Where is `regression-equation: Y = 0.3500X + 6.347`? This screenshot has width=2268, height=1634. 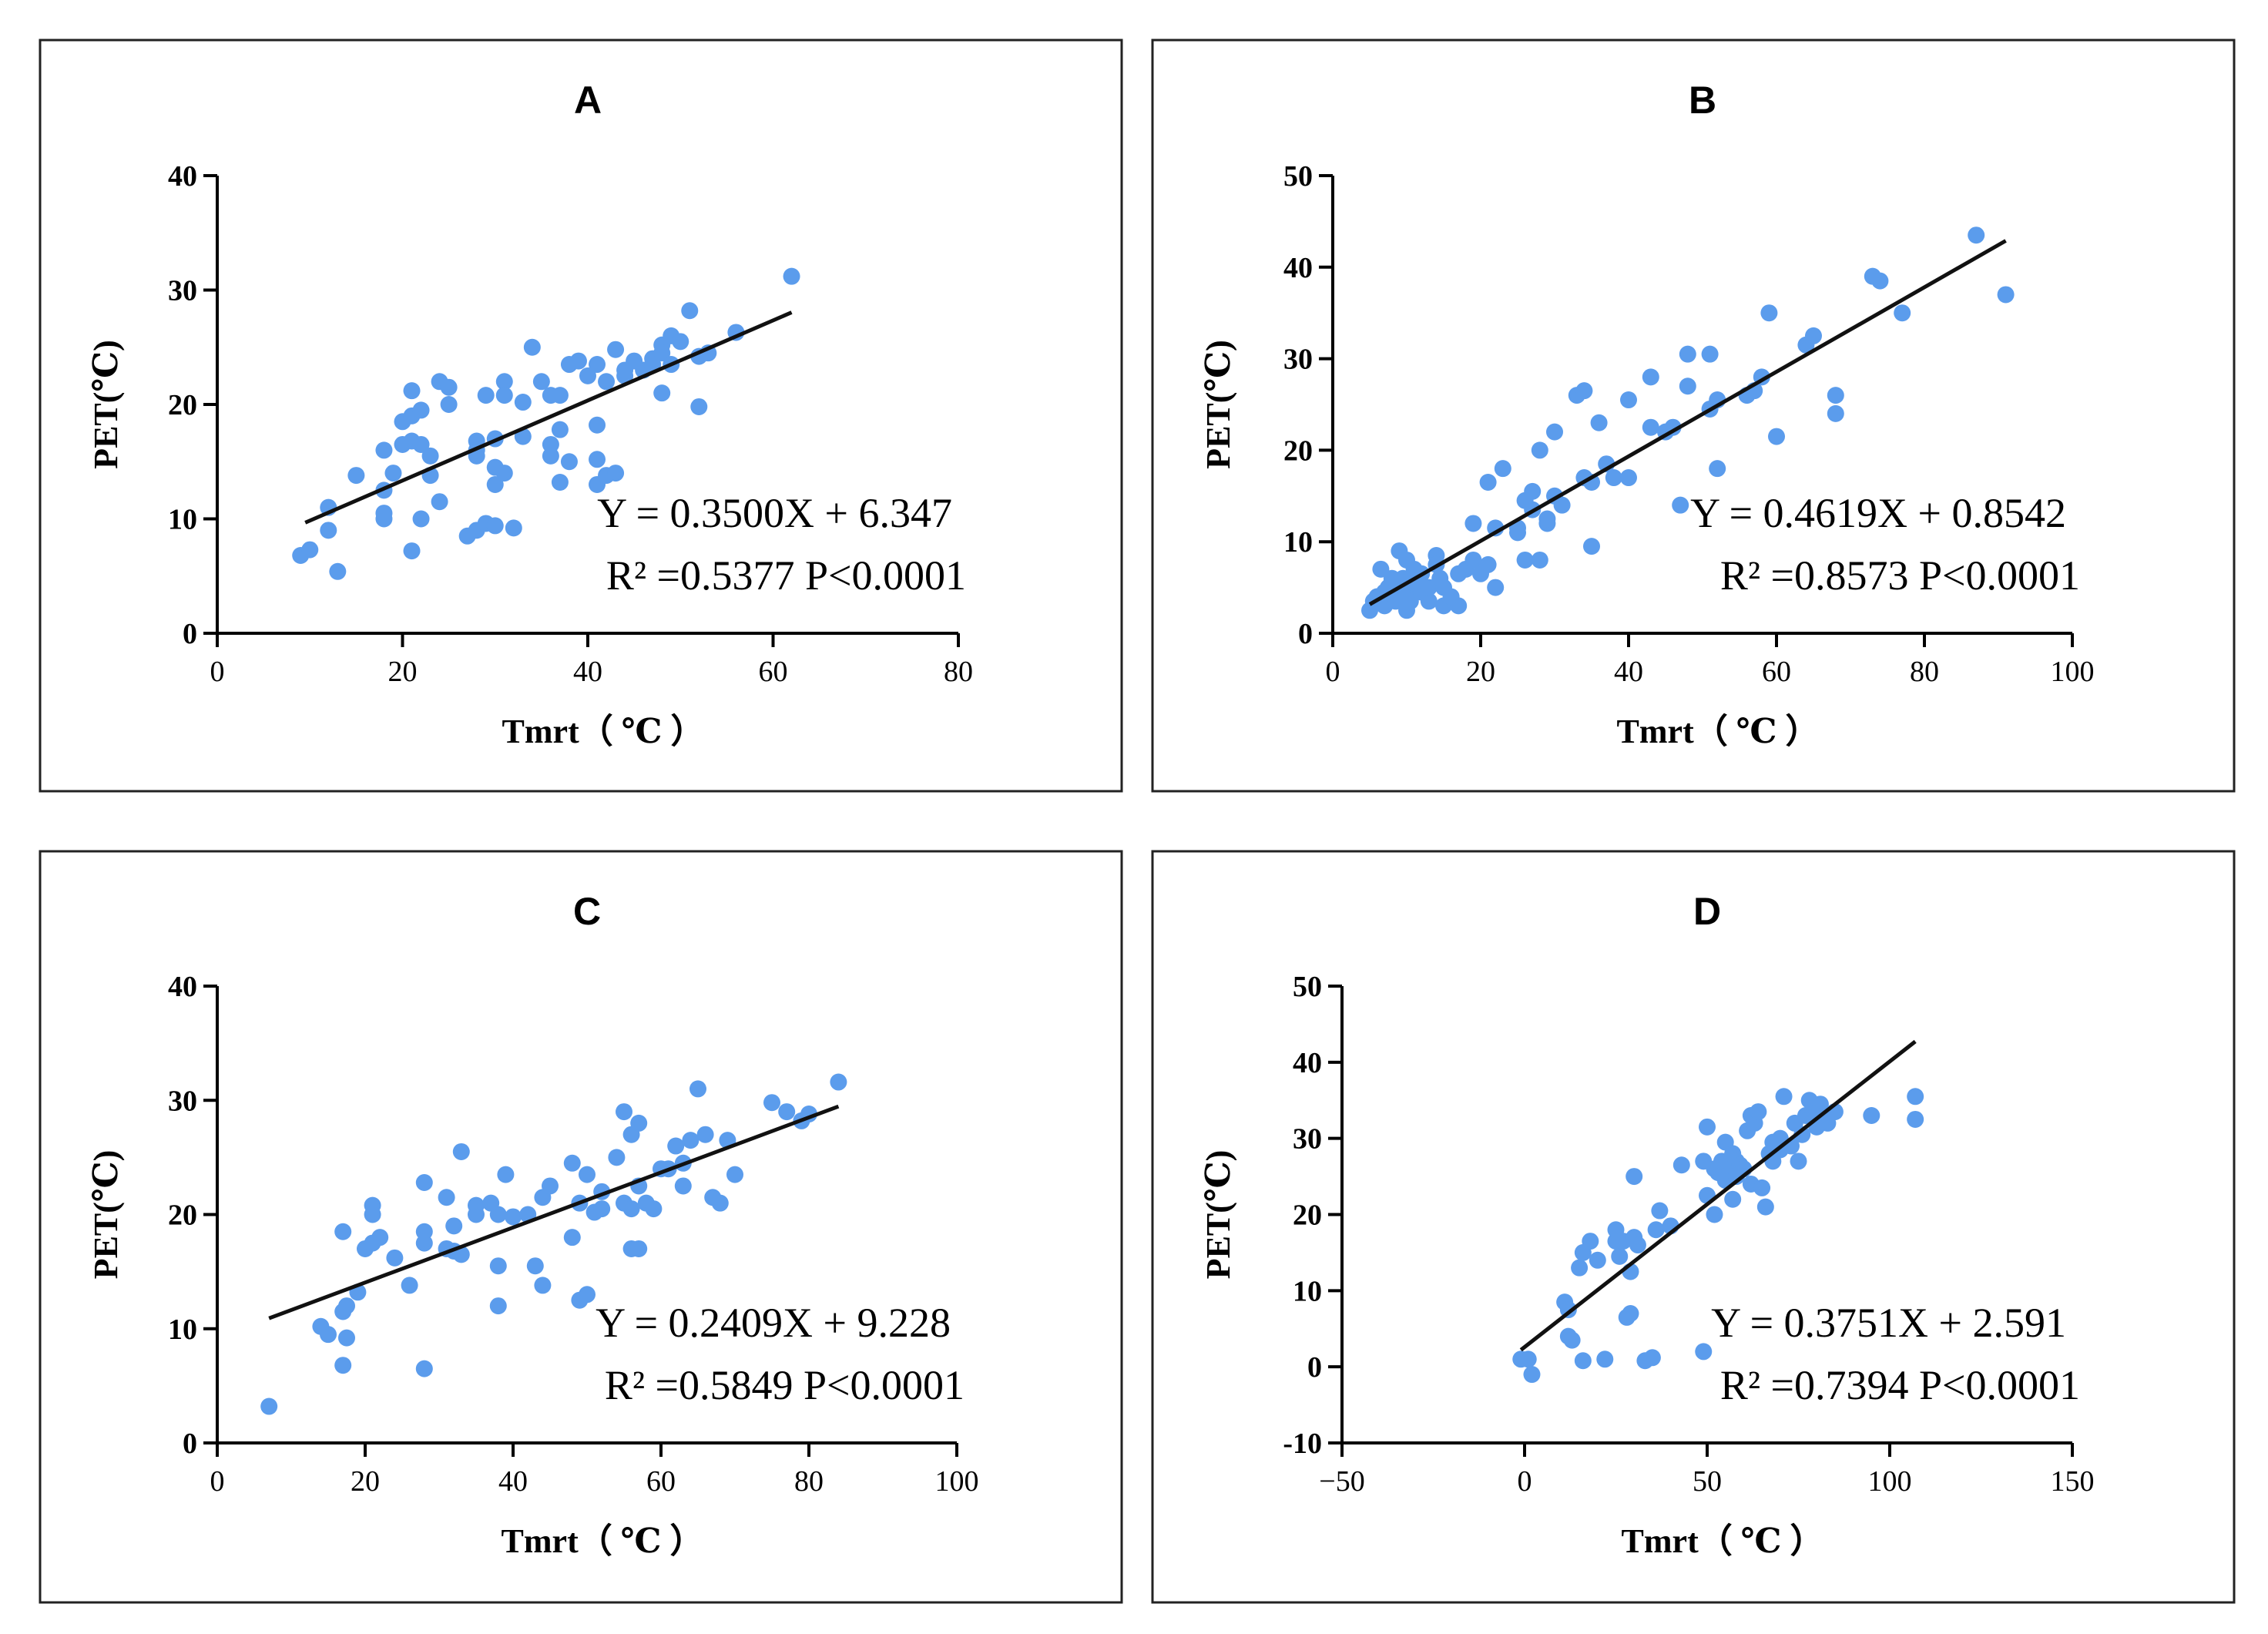 regression-equation: Y = 0.3500X + 6.347 is located at coordinates (774, 513).